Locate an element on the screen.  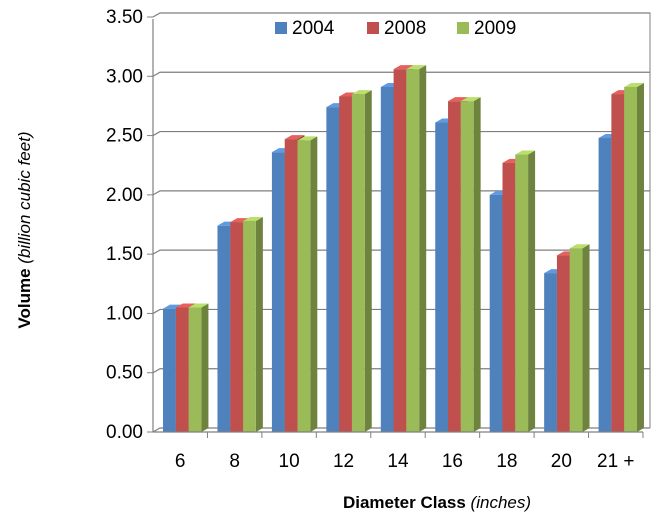
x-axis-title: Diameter Class (inches) is located at coordinates (437, 502).